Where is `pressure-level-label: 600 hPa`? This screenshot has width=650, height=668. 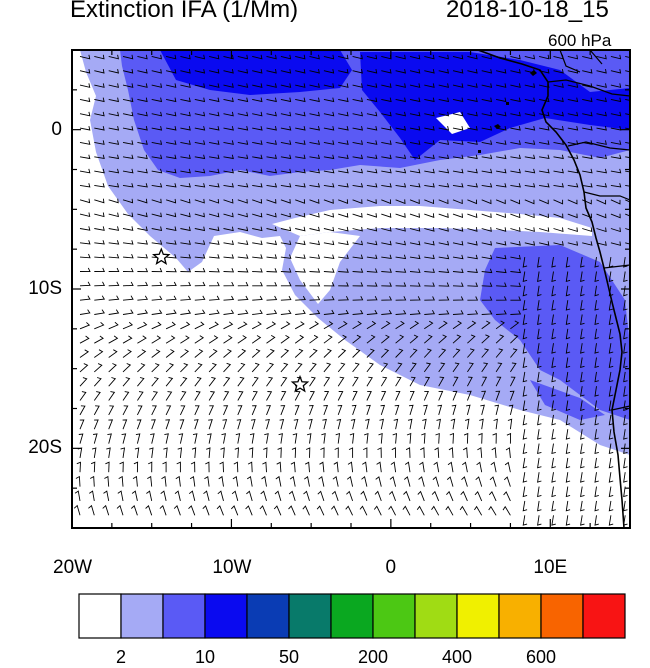 pressure-level-label: 600 hPa is located at coordinates (580, 40).